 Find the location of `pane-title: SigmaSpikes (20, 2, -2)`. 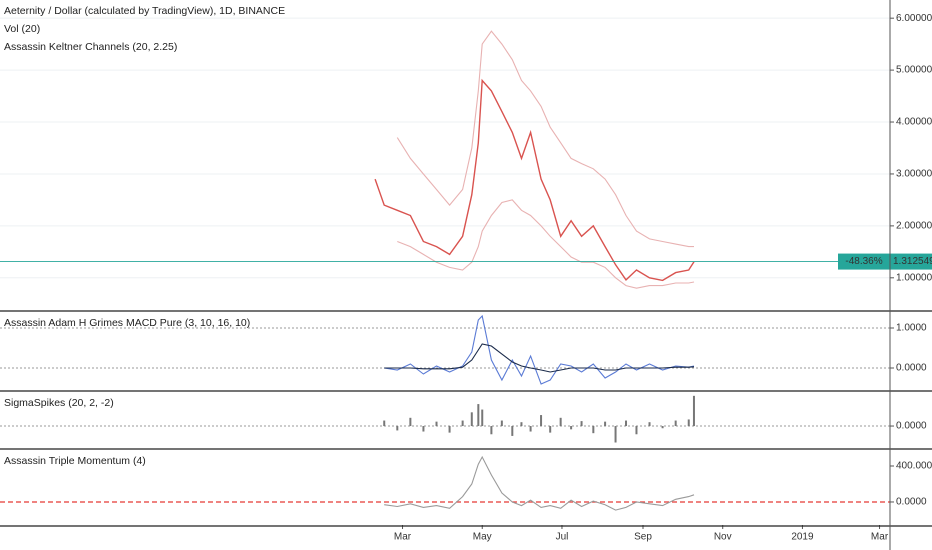

pane-title: SigmaSpikes (20, 2, -2) is located at coordinates (59, 403).